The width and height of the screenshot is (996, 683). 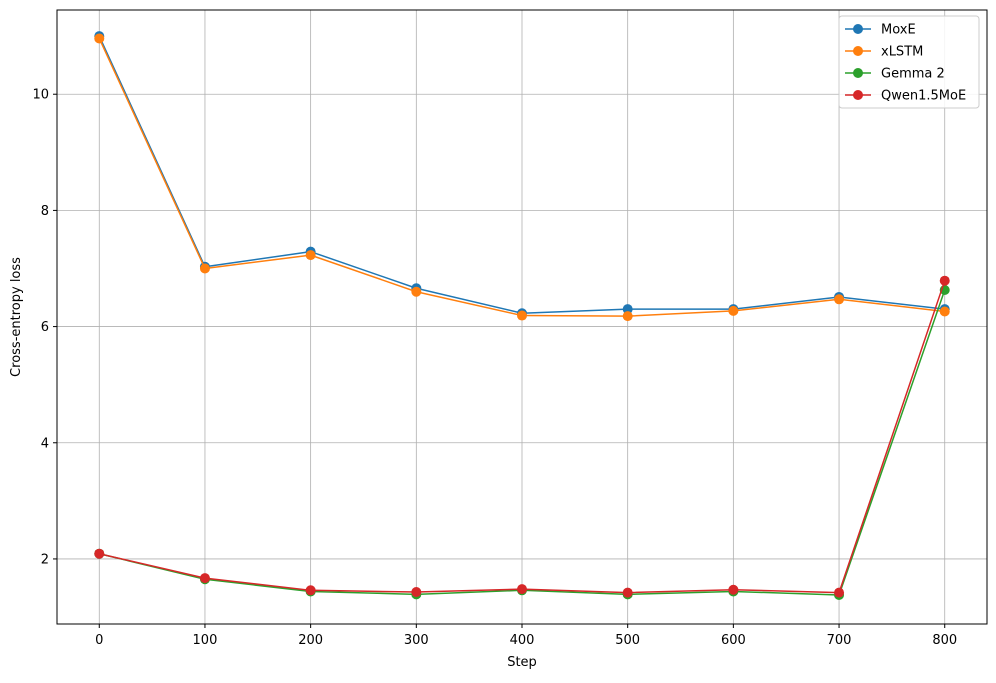 What do you see at coordinates (416, 640) in the screenshot?
I see `x-tick-label: 300` at bounding box center [416, 640].